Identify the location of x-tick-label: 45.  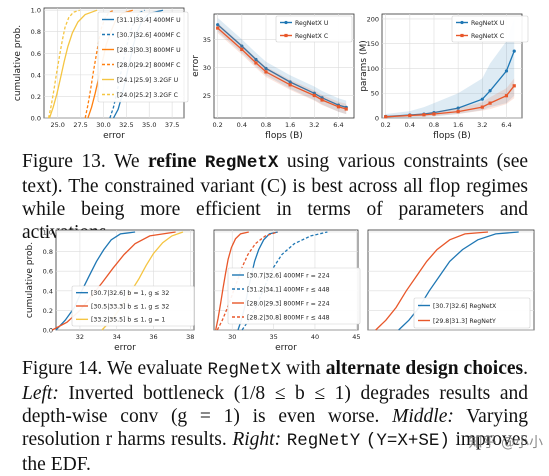
(356, 337).